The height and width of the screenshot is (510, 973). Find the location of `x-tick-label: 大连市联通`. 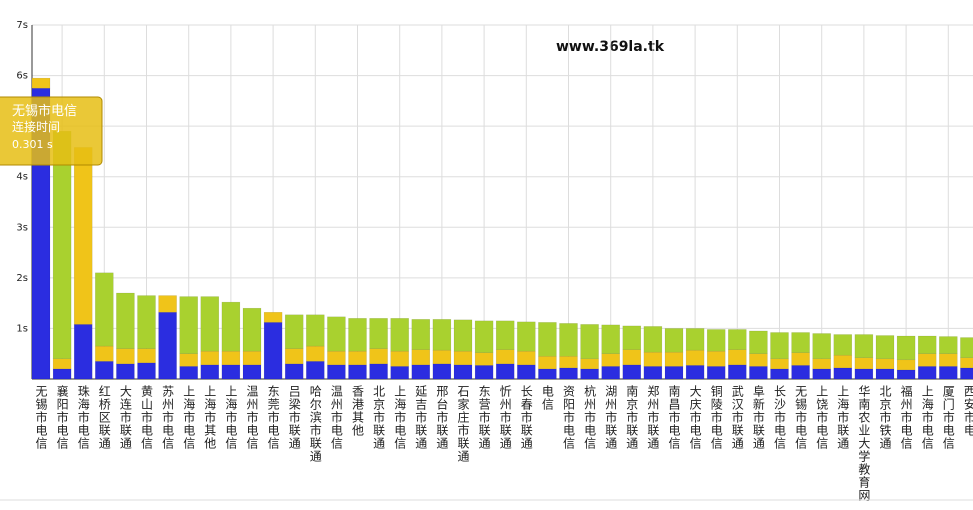

x-tick-label: 大连市联通 is located at coordinates (125, 417).